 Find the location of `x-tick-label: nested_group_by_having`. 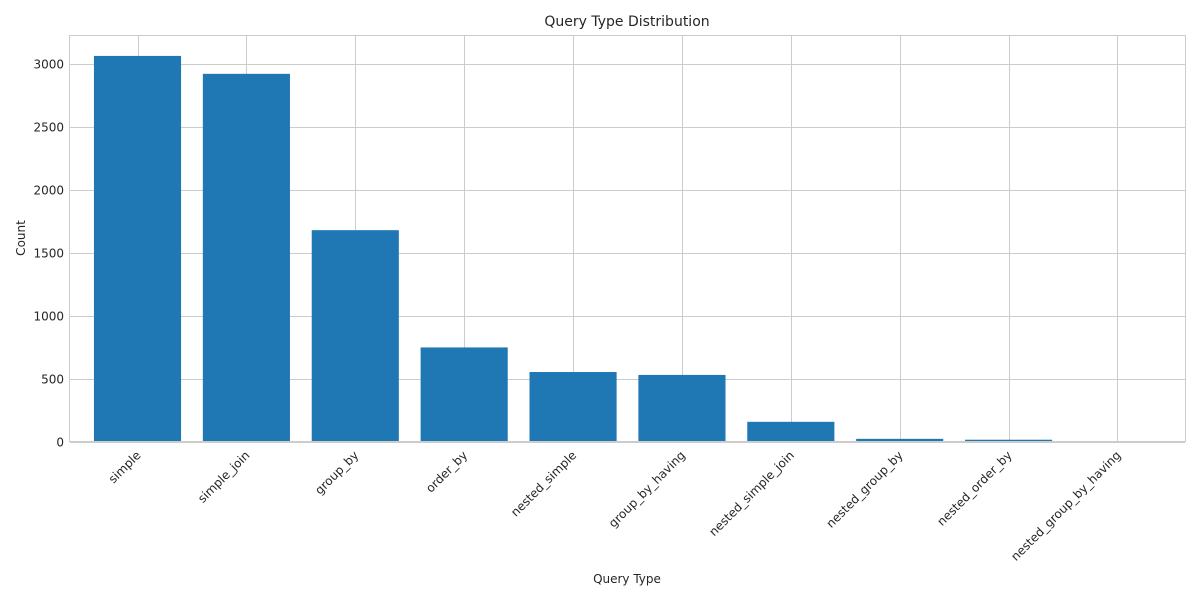

x-tick-label: nested_group_by_having is located at coordinates (1065, 505).